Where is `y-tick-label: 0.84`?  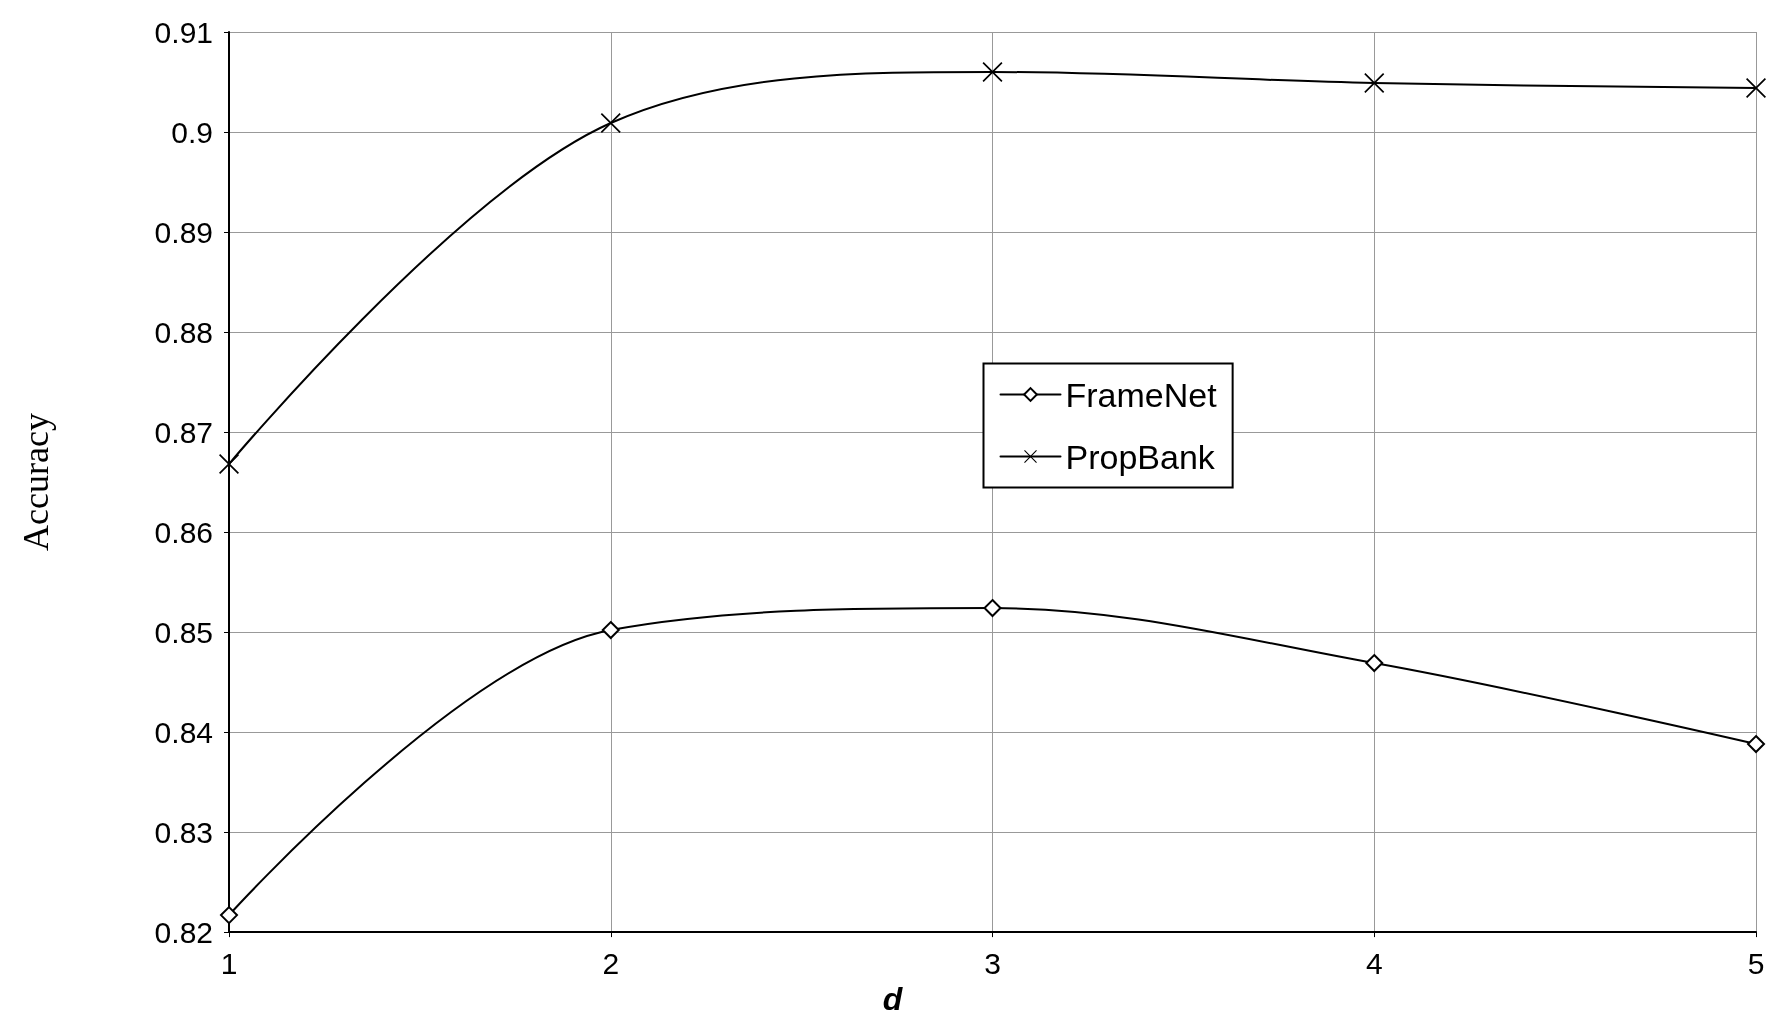 y-tick-label: 0.84 is located at coordinates (183, 732).